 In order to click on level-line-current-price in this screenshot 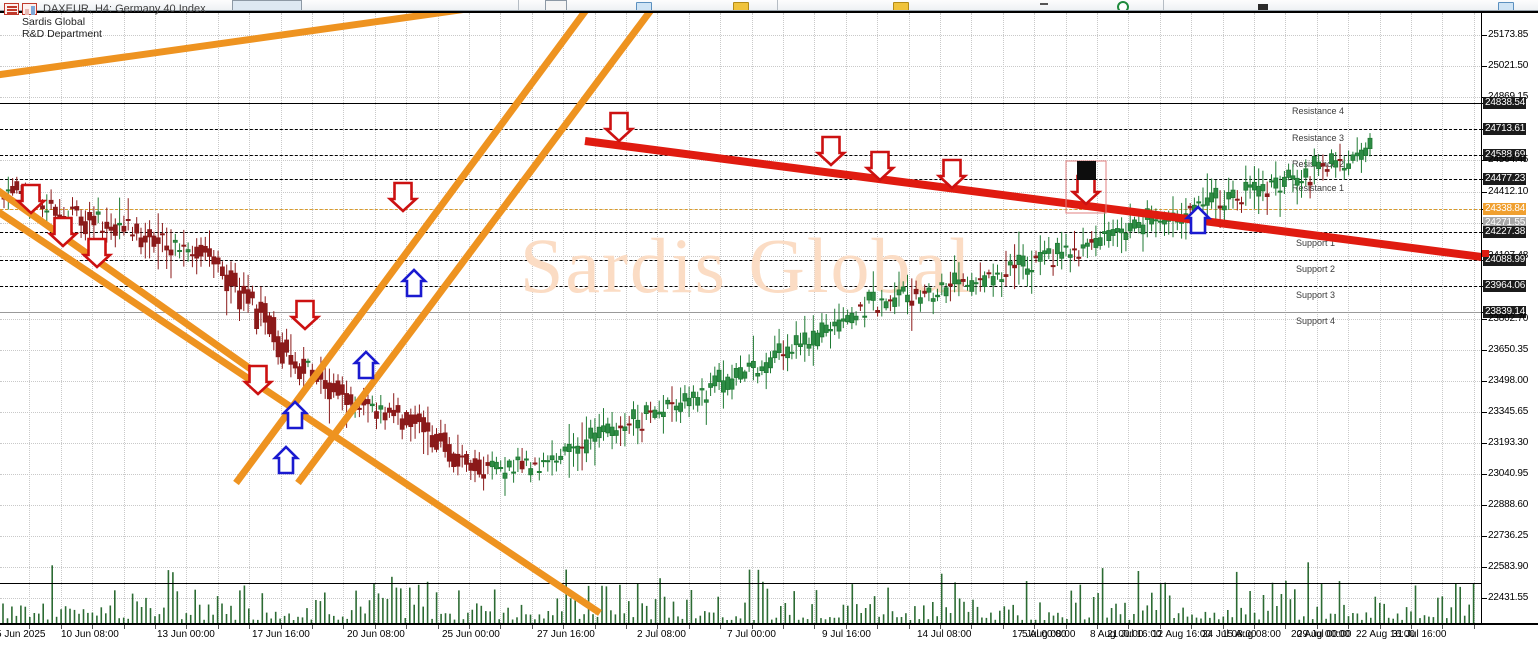, I will do `click(740, 209)`.